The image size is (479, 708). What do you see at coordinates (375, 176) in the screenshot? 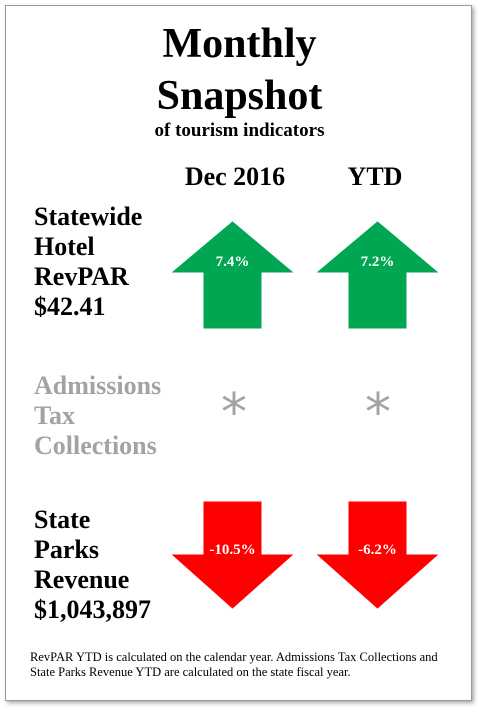
I see `column-header-ytd: YTD` at bounding box center [375, 176].